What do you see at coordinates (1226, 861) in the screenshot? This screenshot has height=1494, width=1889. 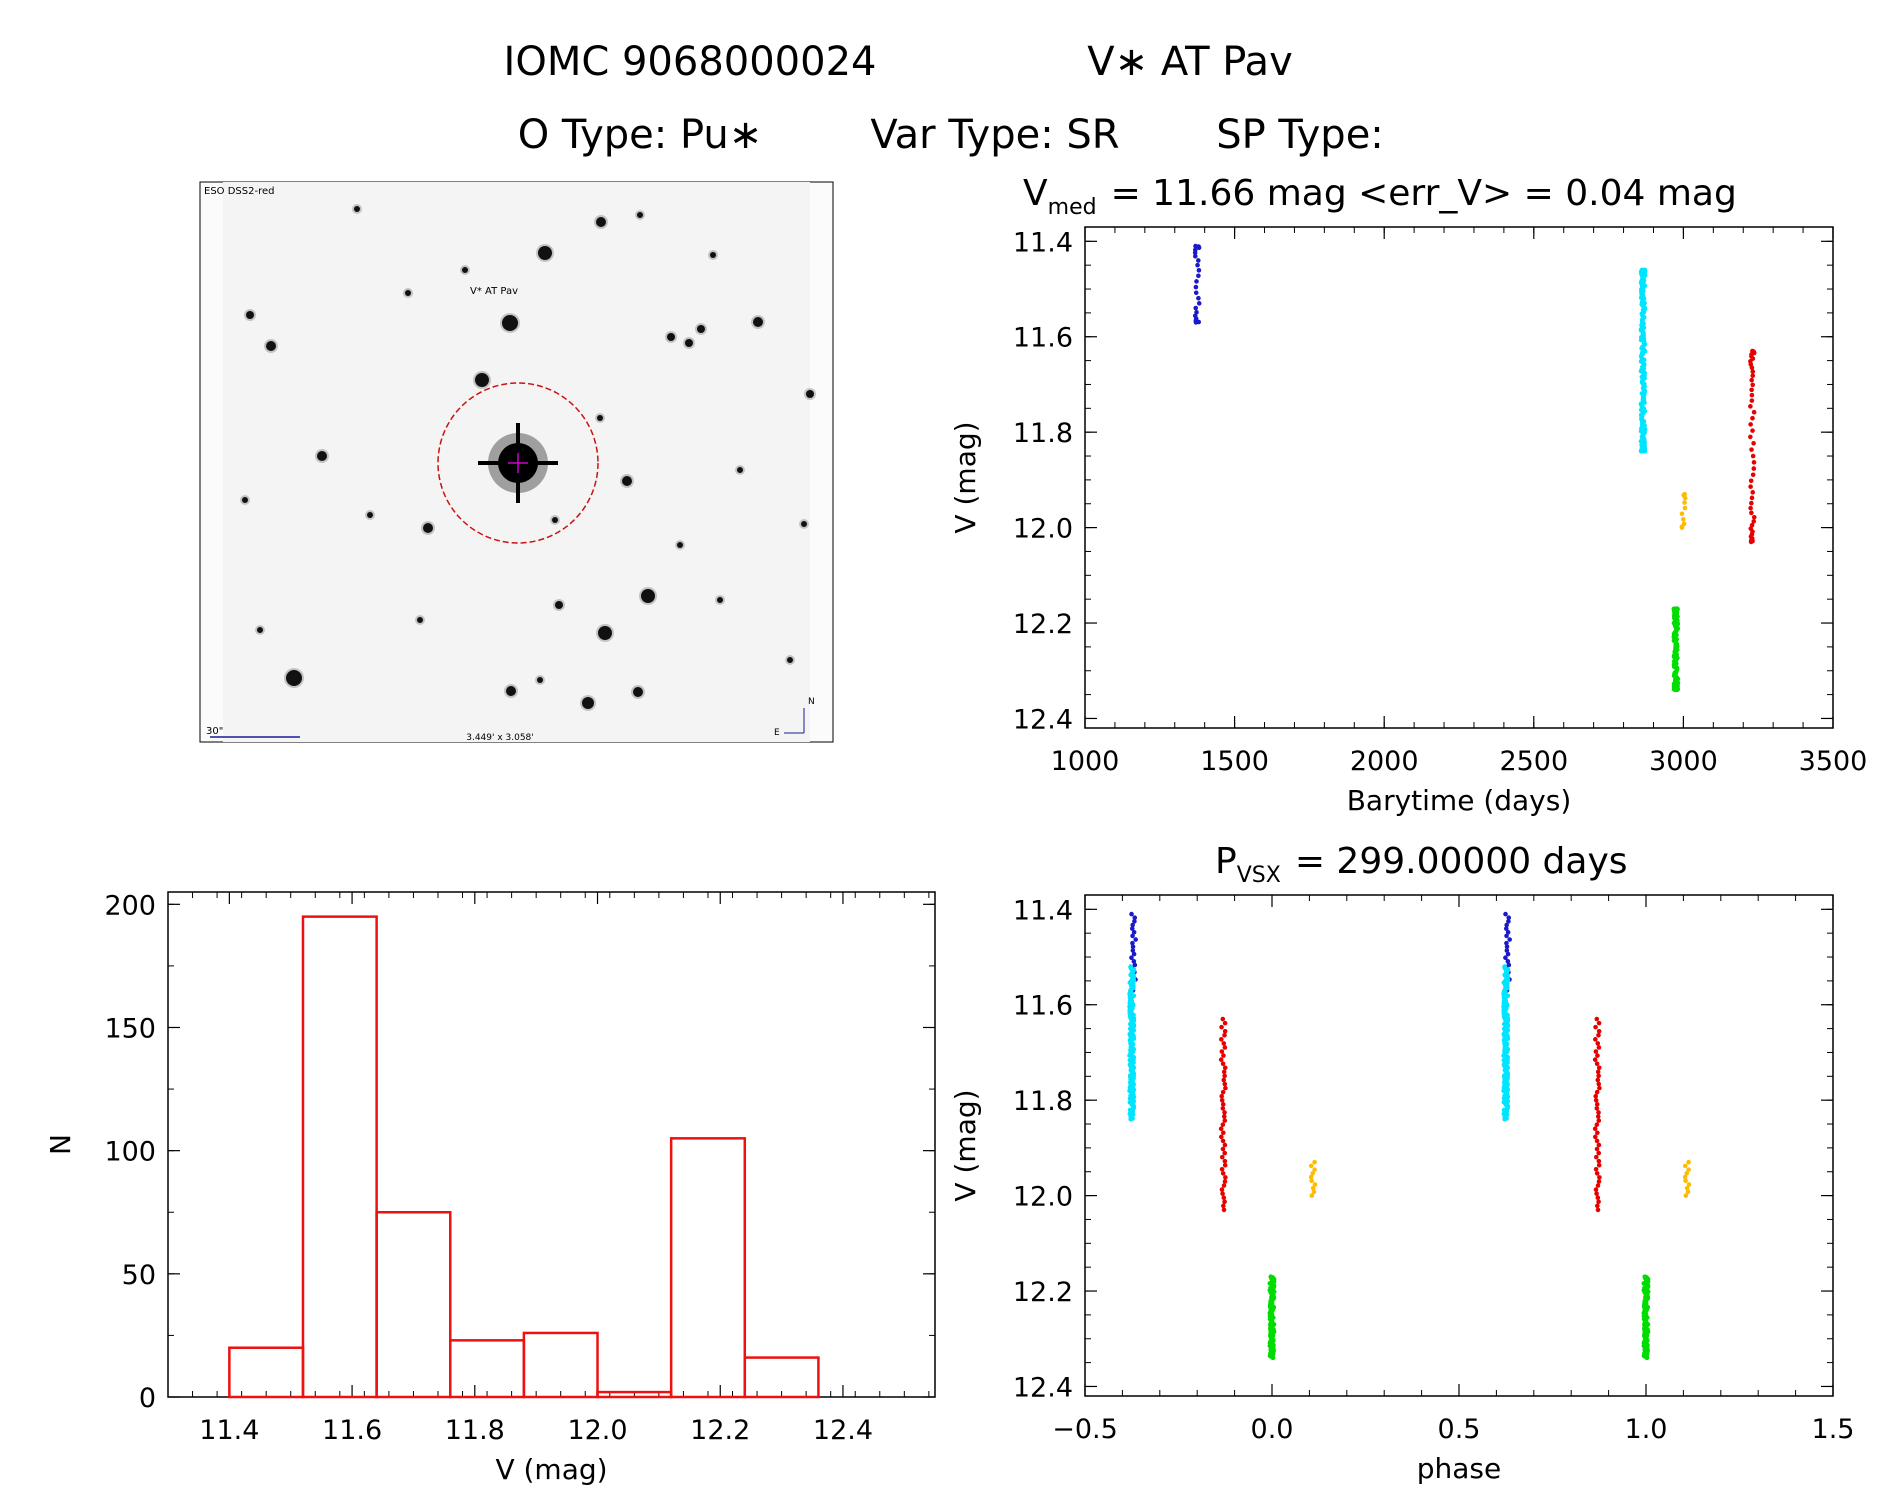 I see `phased-title-prefix: P` at bounding box center [1226, 861].